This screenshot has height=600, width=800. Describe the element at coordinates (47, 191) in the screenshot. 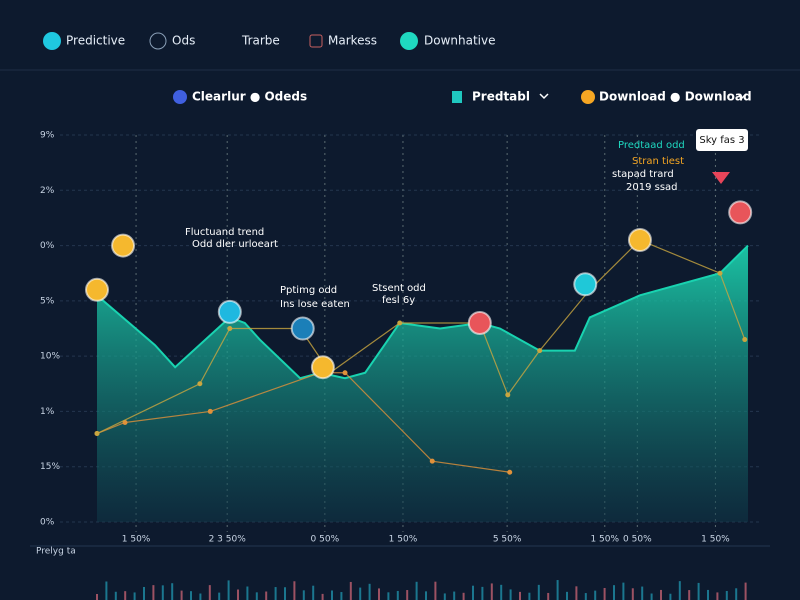

I see `y-tick-label: 2%` at that location.